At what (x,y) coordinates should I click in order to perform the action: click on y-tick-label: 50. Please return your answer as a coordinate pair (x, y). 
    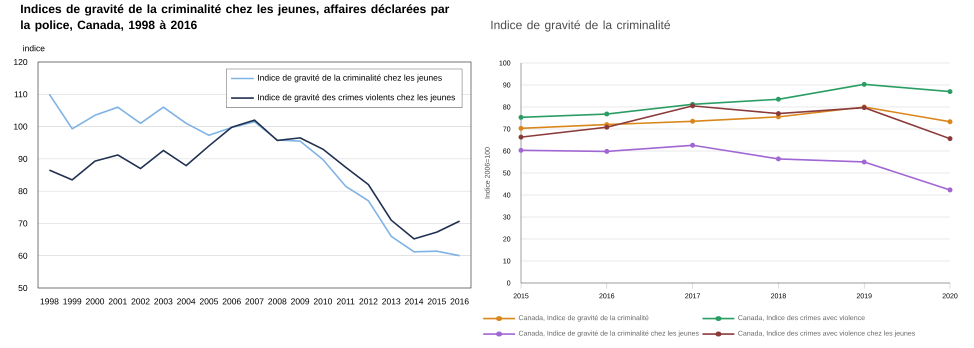
    Looking at the image, I should click on (23, 287).